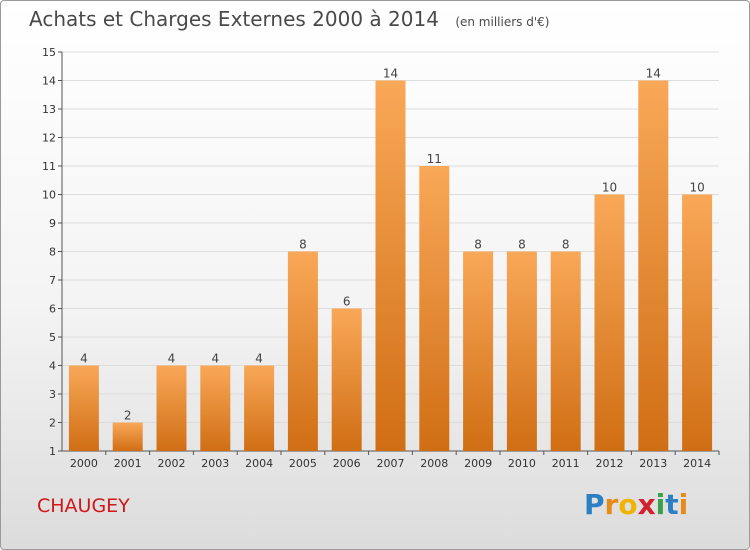  I want to click on y-tick-label: 13, so click(49, 109).